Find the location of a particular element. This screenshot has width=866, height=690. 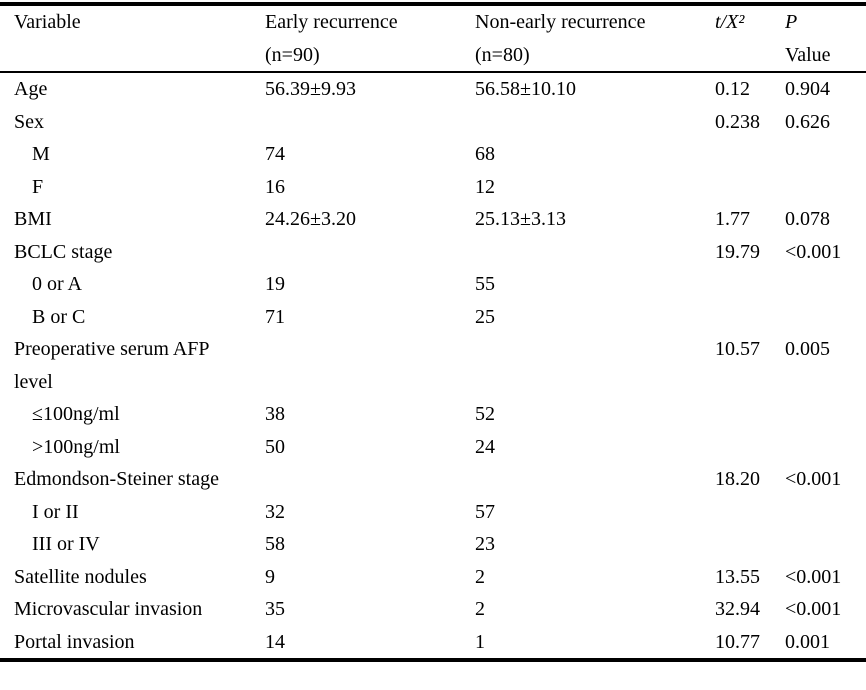

cell-early: 56.39±9.93 is located at coordinates (310, 89).